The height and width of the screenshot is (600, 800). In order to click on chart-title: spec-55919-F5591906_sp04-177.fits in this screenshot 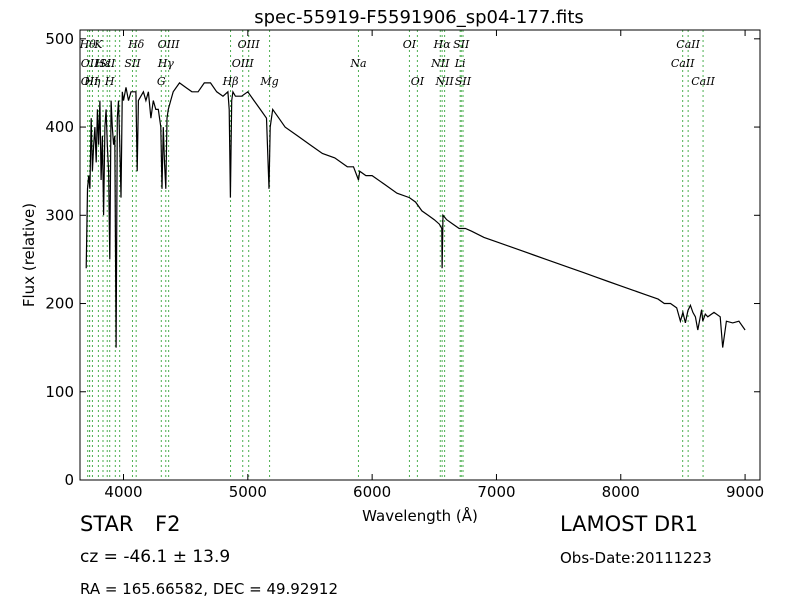, I will do `click(419, 17)`.